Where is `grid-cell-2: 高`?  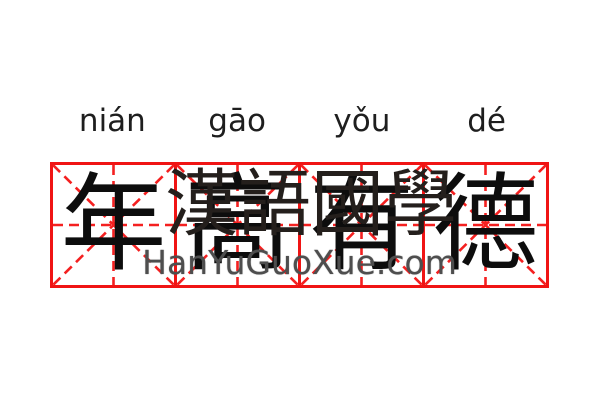 grid-cell-2: 高 is located at coordinates (236, 225).